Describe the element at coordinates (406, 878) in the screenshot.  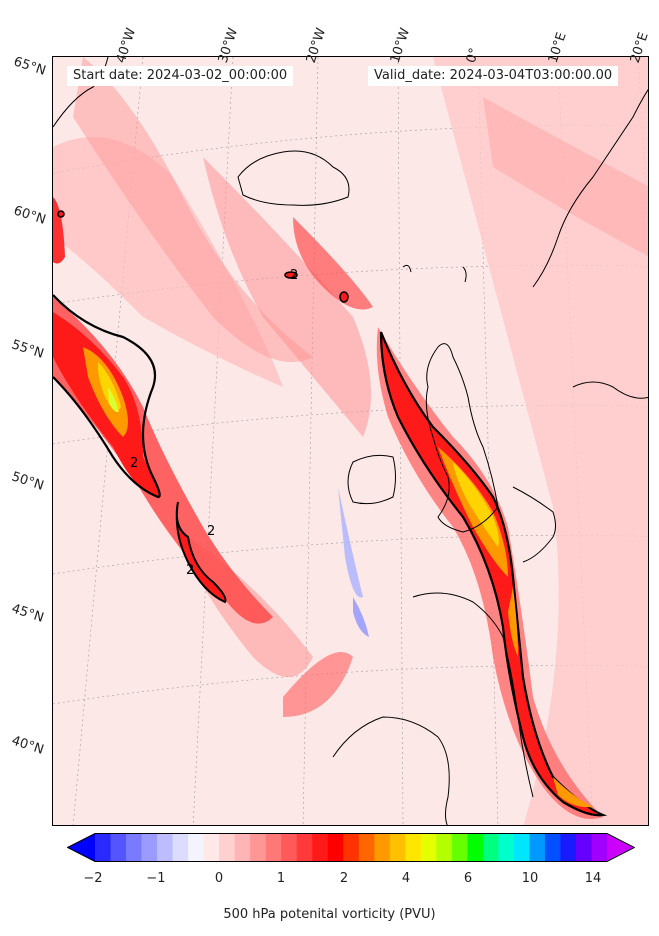
I see `colorbar-tick: 4` at that location.